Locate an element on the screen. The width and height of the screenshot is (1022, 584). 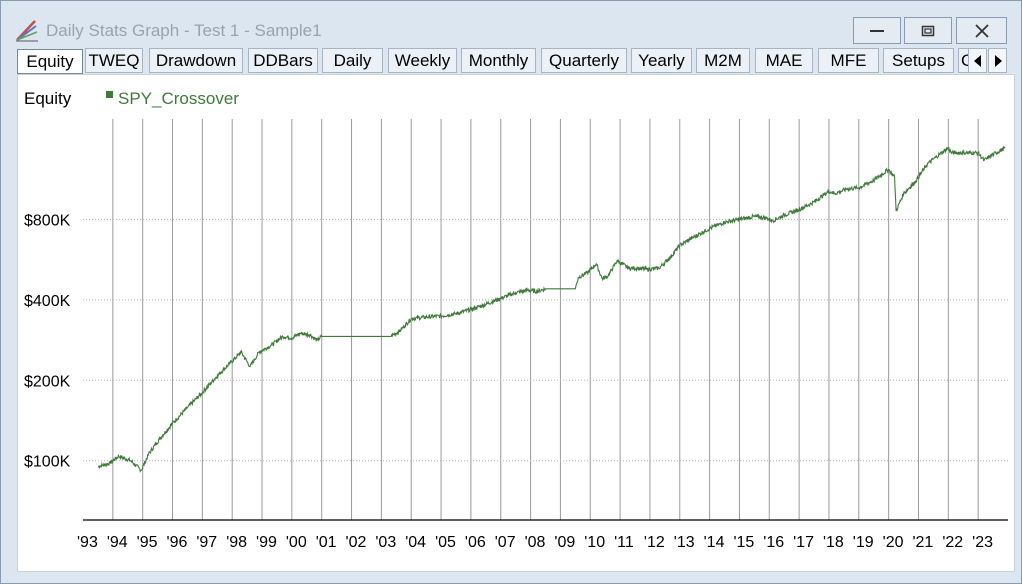
x-tick-label: '05 is located at coordinates (445, 542).